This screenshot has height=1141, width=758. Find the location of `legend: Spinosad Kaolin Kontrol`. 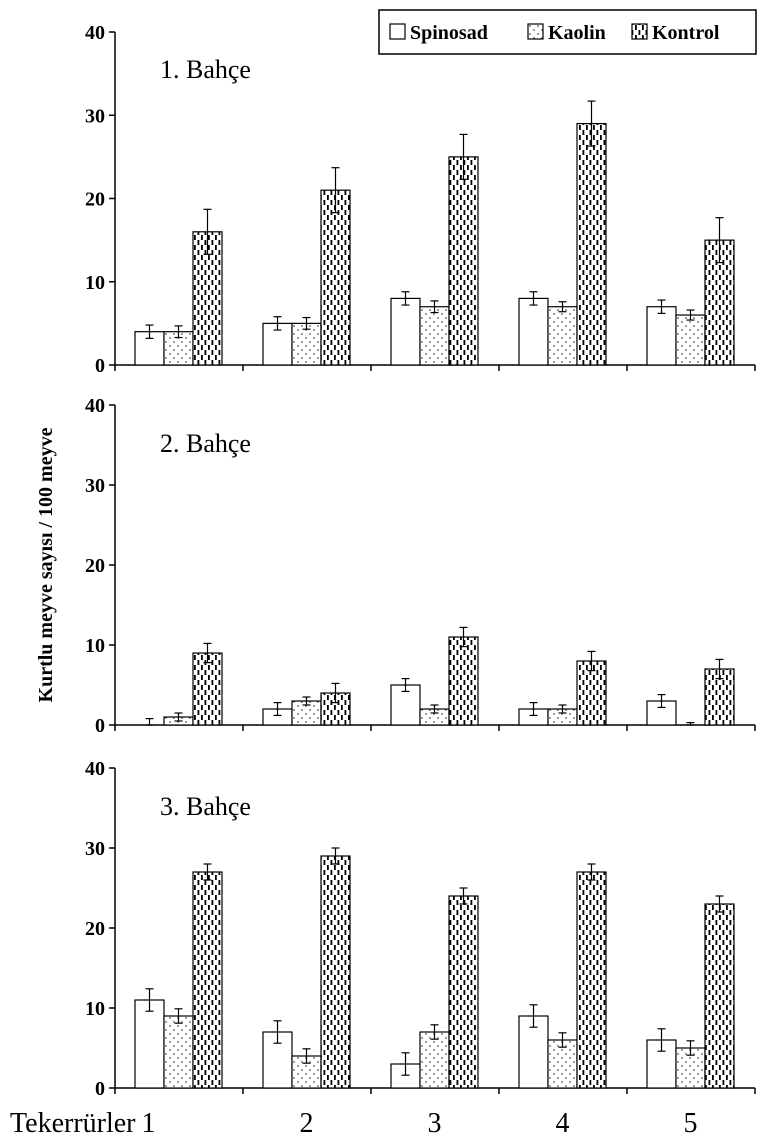

legend: Spinosad Kaolin Kontrol is located at coordinates (567, 32).